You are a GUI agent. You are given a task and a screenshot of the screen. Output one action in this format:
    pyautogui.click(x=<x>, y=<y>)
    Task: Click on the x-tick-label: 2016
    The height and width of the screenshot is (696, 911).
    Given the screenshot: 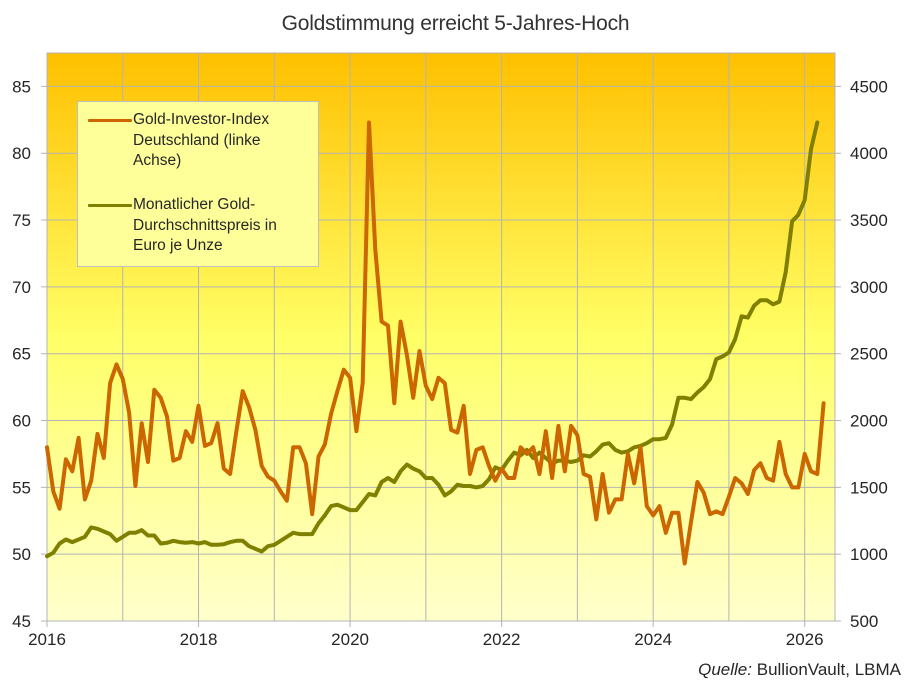 What is the action you would take?
    pyautogui.click(x=47, y=639)
    